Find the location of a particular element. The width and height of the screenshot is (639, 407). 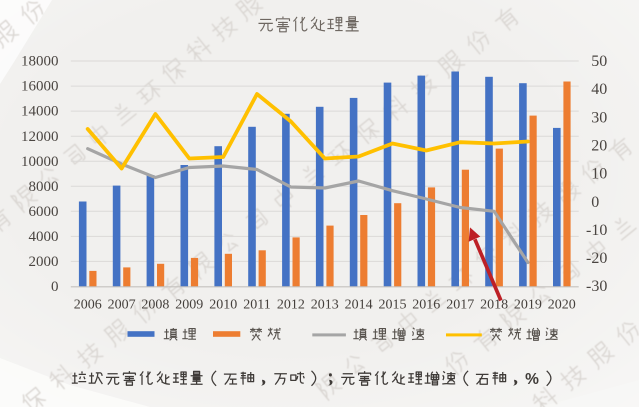

svg-text: 4000 is located at coordinates (44, 237).